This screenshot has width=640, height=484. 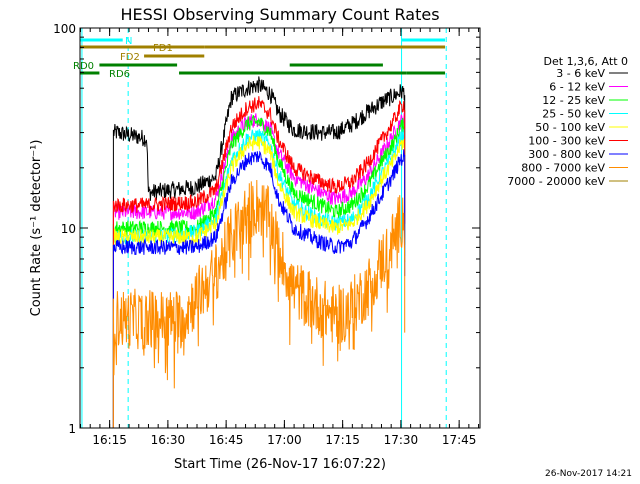 I want to click on x-tick-label: 17:45, so click(x=459, y=440).